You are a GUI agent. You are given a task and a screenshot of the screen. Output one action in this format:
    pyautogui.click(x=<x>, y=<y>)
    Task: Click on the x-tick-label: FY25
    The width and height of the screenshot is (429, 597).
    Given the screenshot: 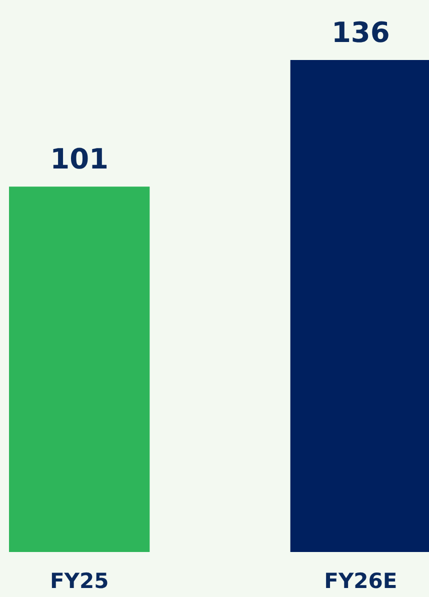 What is the action you would take?
    pyautogui.click(x=79, y=581)
    